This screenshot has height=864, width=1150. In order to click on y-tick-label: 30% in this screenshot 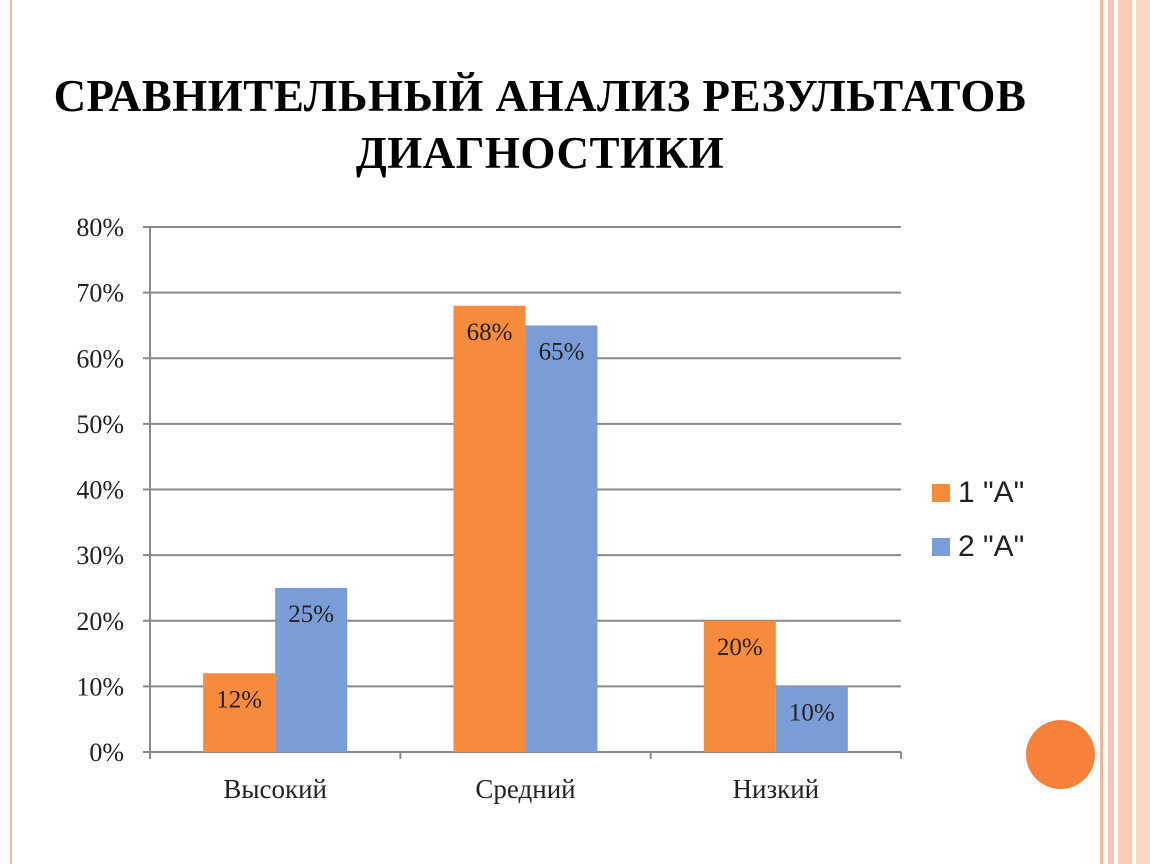, I will do `click(100, 555)`.